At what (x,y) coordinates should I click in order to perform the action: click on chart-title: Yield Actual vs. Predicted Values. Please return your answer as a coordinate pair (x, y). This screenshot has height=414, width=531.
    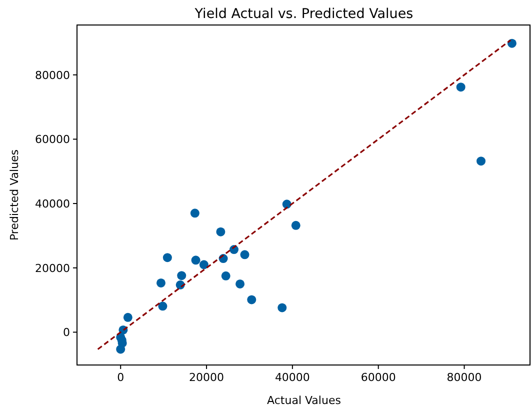
    Looking at the image, I should click on (304, 14).